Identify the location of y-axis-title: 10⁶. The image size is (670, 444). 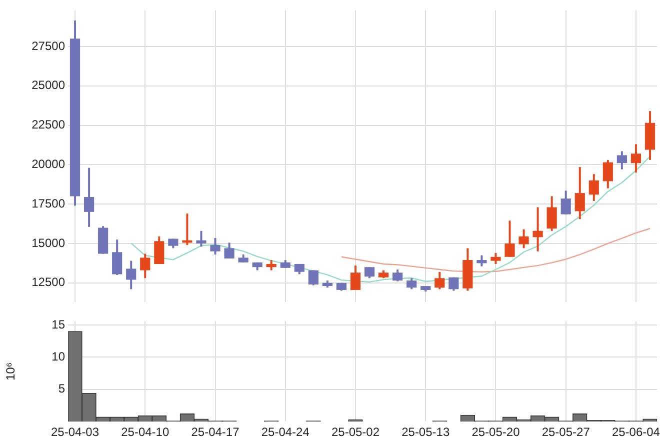
(11, 371).